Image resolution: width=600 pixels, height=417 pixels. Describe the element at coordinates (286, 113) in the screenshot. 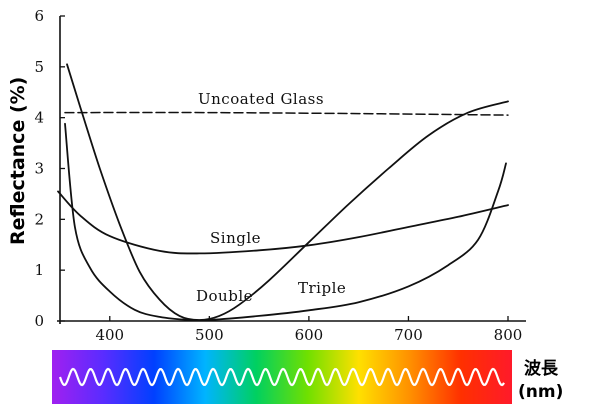

I see `series-line-uncoated-glass` at that location.